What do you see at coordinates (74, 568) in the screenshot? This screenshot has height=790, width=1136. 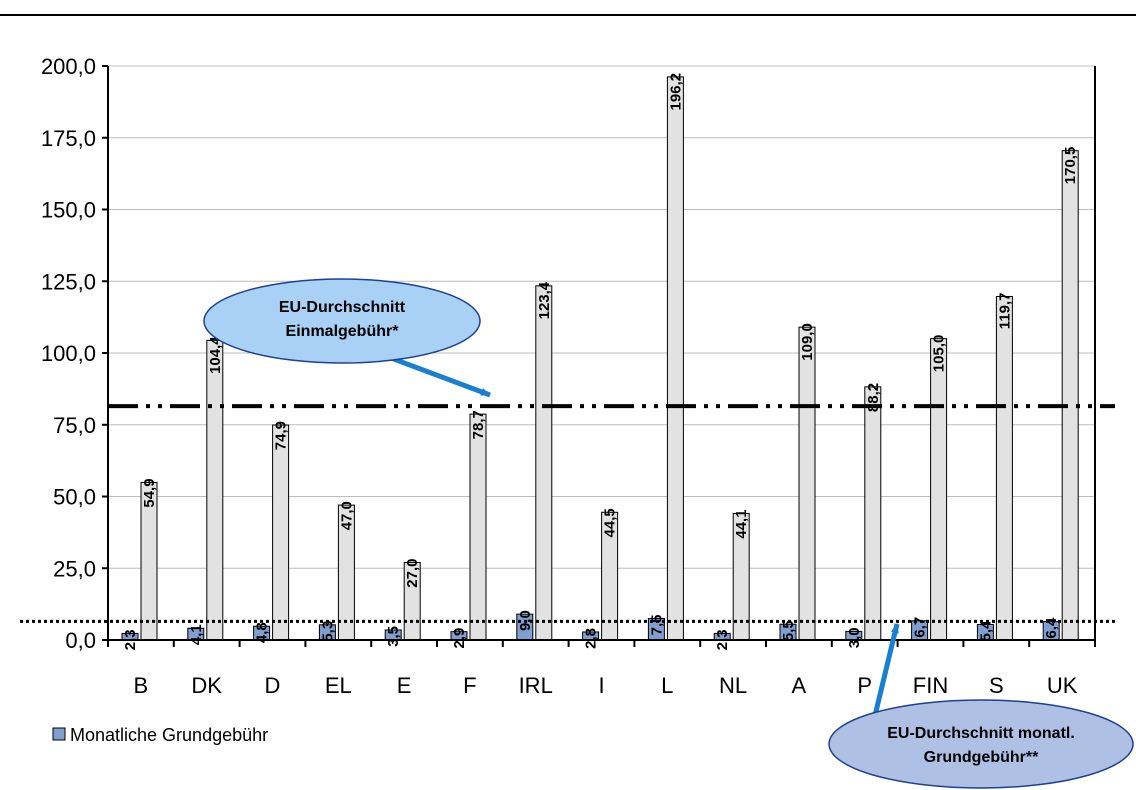 I see `y-tick-label: 25,0` at bounding box center [74, 568].